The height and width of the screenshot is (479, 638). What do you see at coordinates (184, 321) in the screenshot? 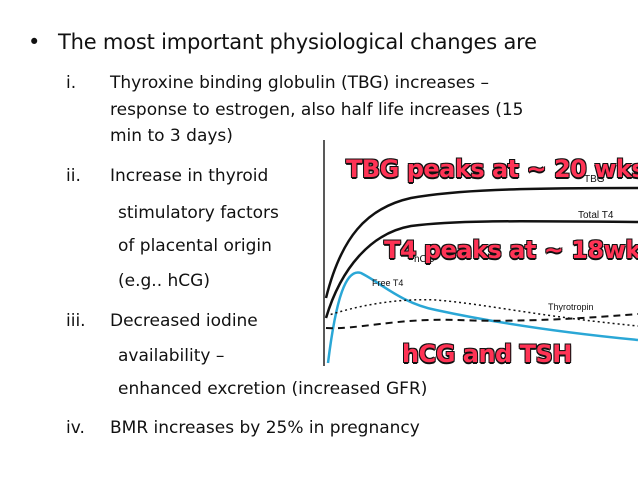
I see `item-line: Decreased iodine` at bounding box center [184, 321].